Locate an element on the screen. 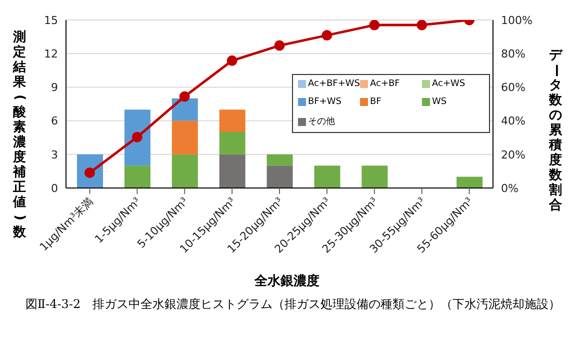  y-tick-label: 0 is located at coordinates (54, 188).